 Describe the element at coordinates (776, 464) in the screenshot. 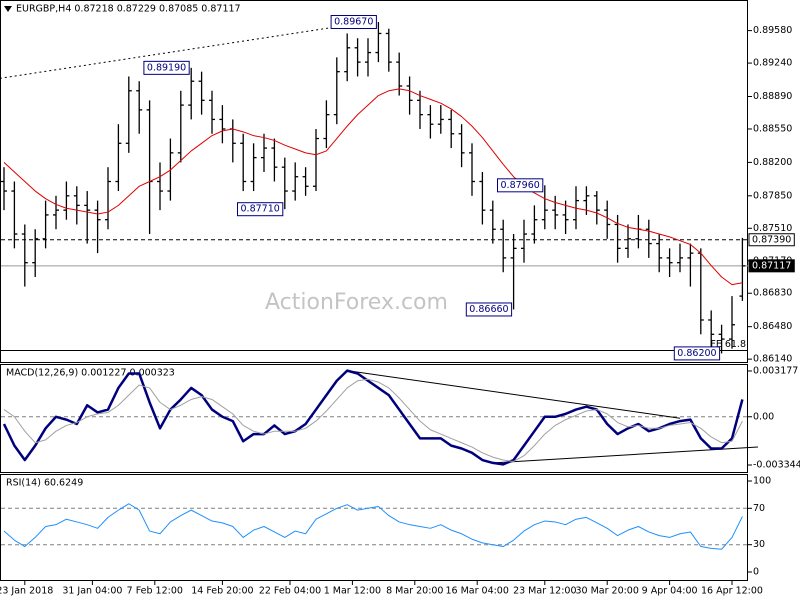

I see `y-tick-label: -0.003344` at that location.